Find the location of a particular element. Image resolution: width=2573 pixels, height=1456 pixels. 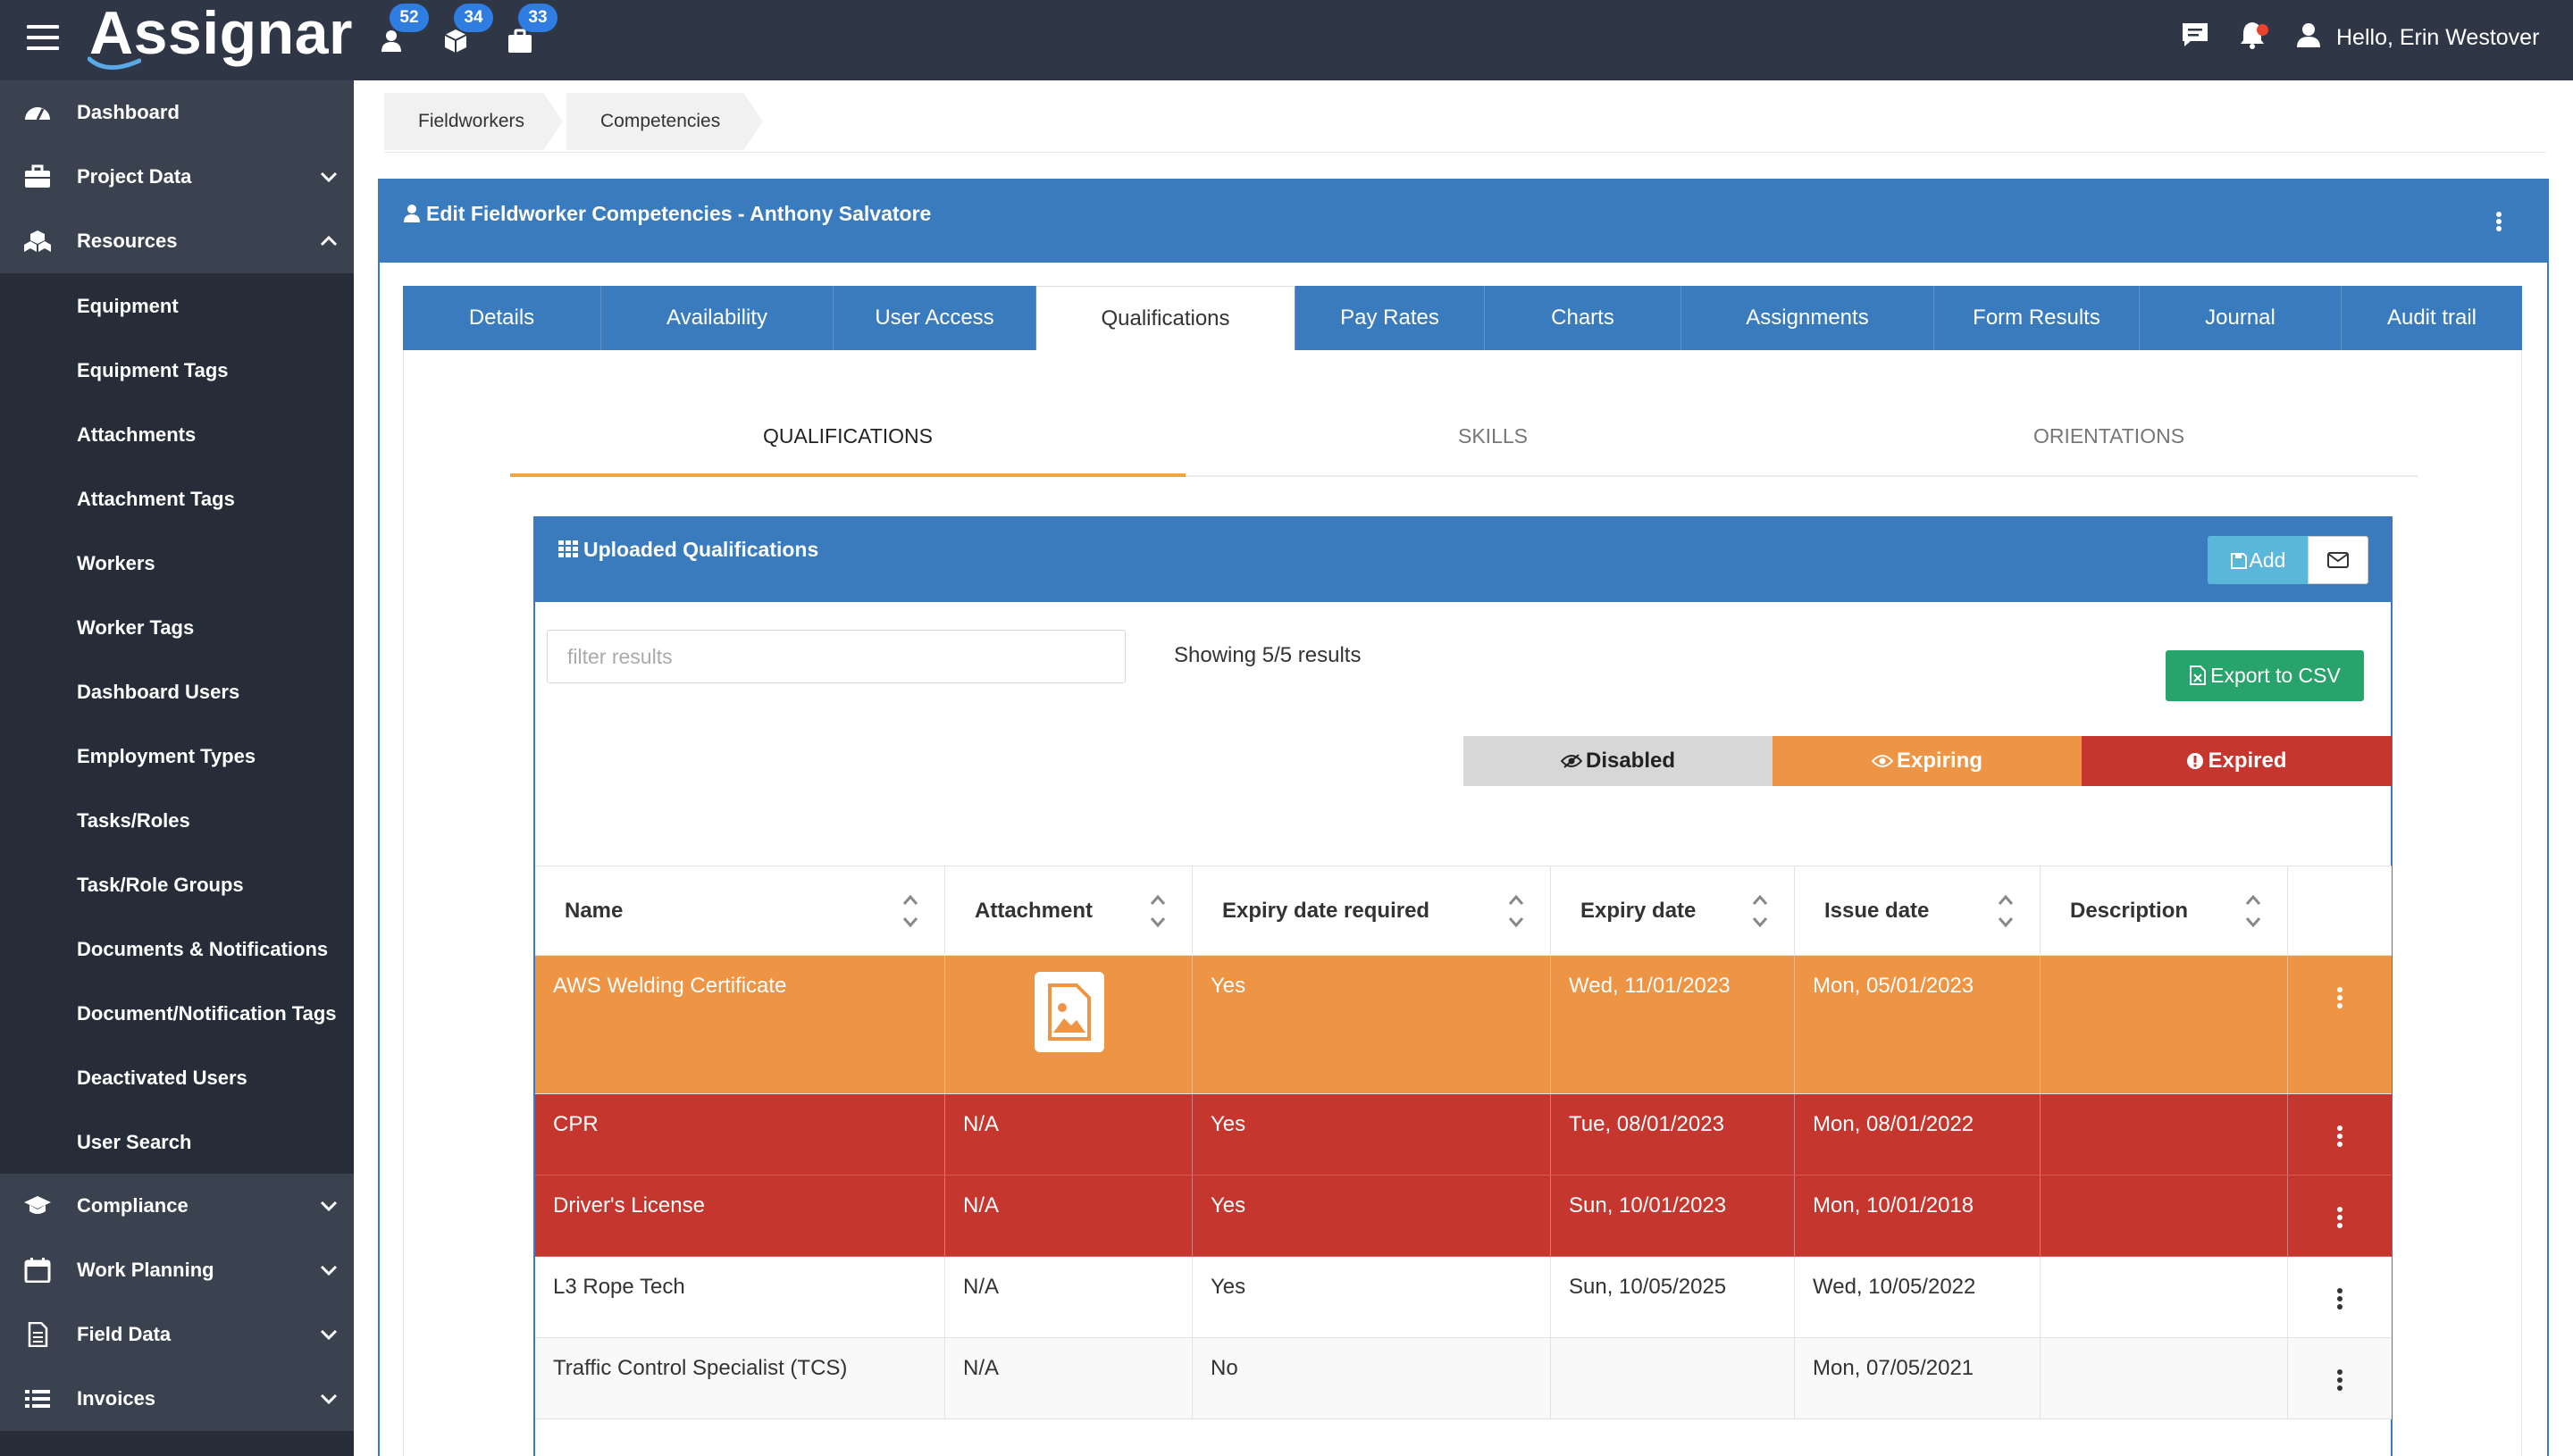

cell-value: Tue, 08/01/2023 is located at coordinates (1646, 1124).